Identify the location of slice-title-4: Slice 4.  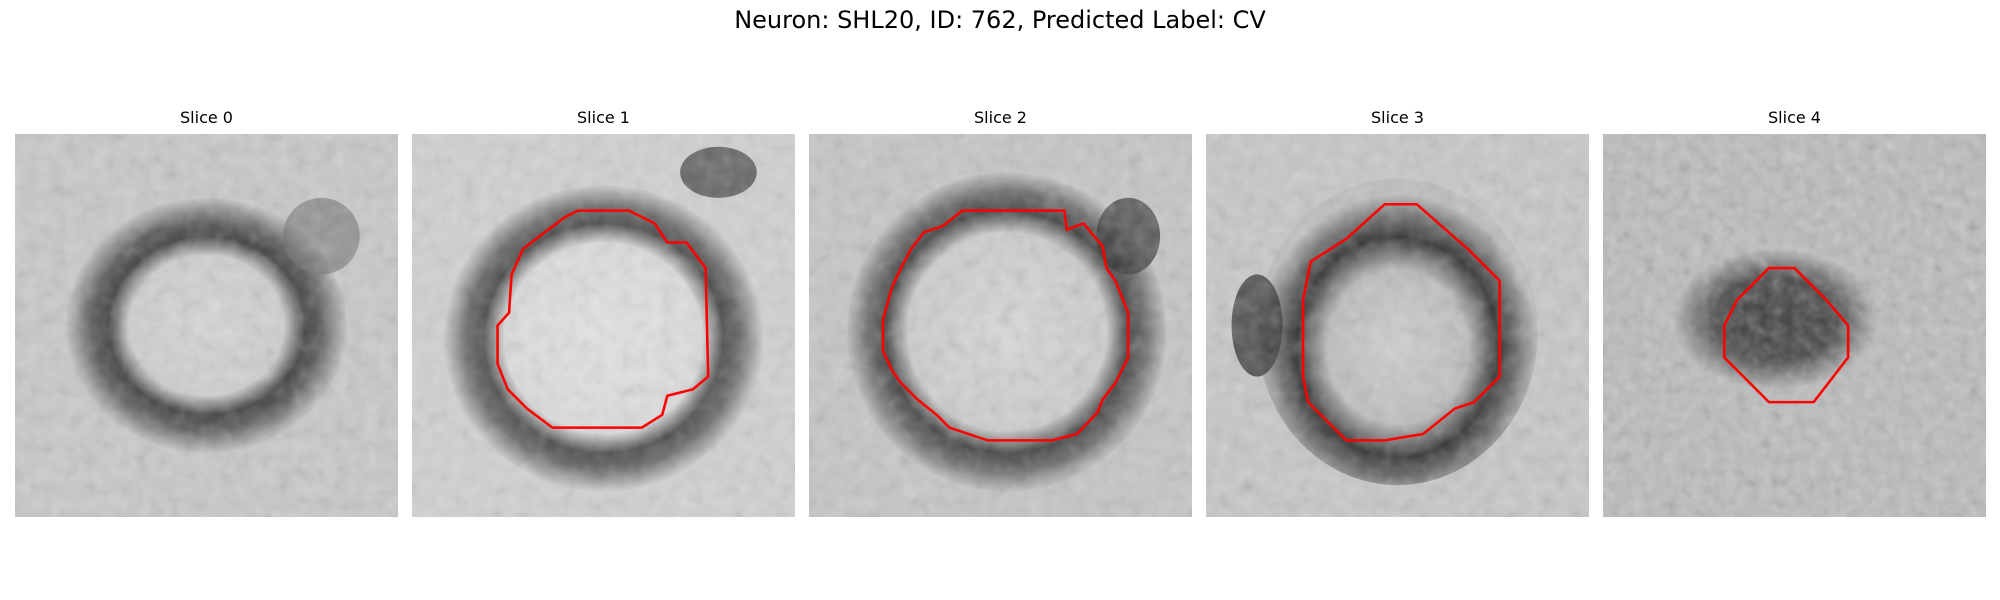
(1794, 117).